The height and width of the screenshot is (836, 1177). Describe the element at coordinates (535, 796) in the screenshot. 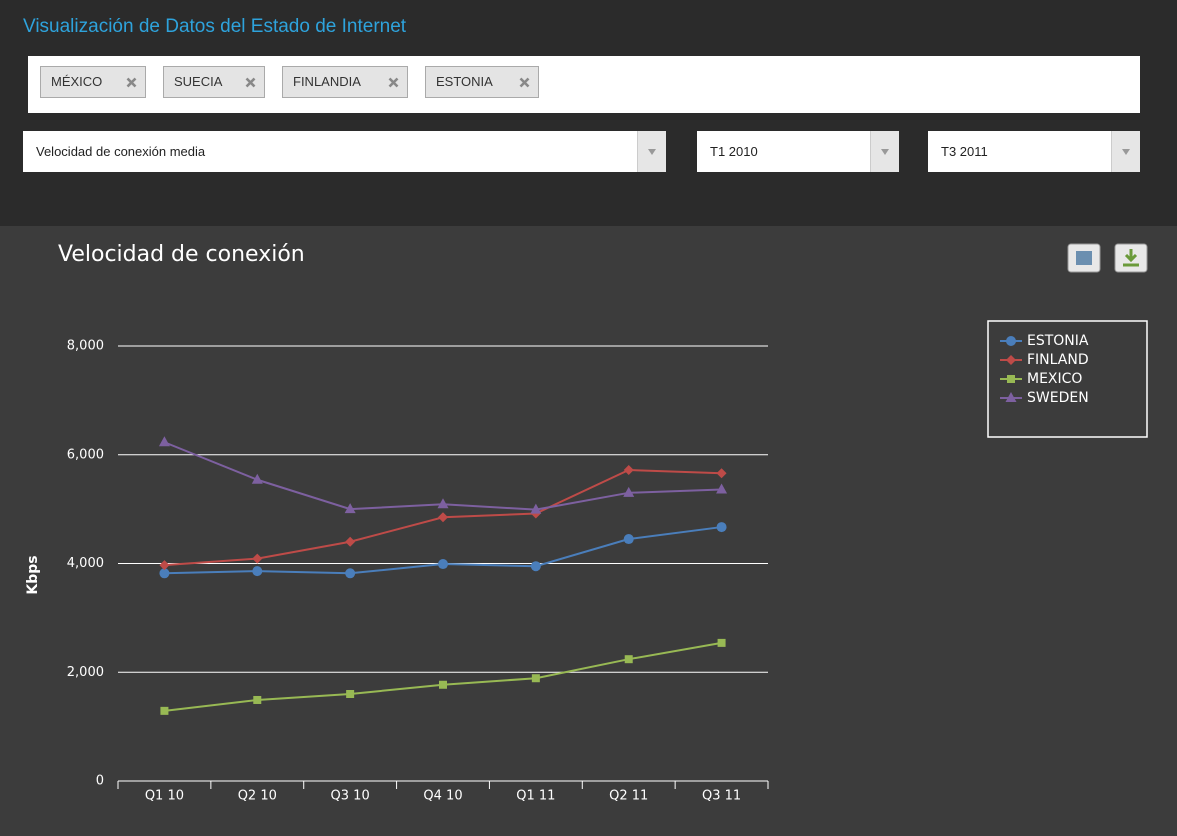

I see `x-tick-label: Q1 11` at that location.